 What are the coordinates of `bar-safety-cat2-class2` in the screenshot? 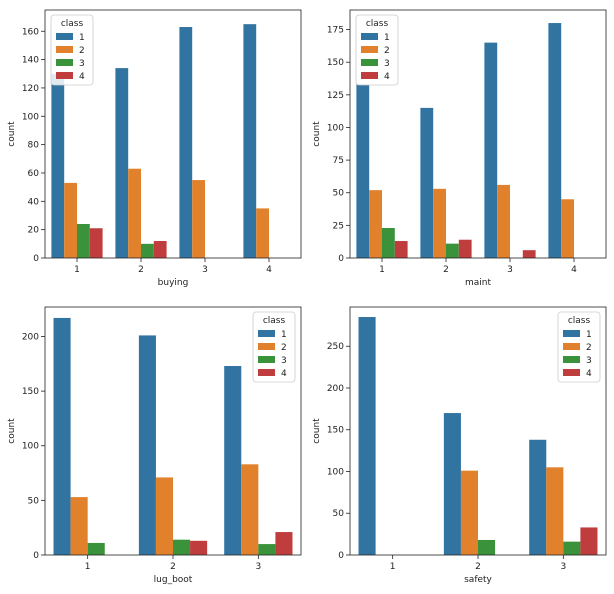 It's located at (469, 512).